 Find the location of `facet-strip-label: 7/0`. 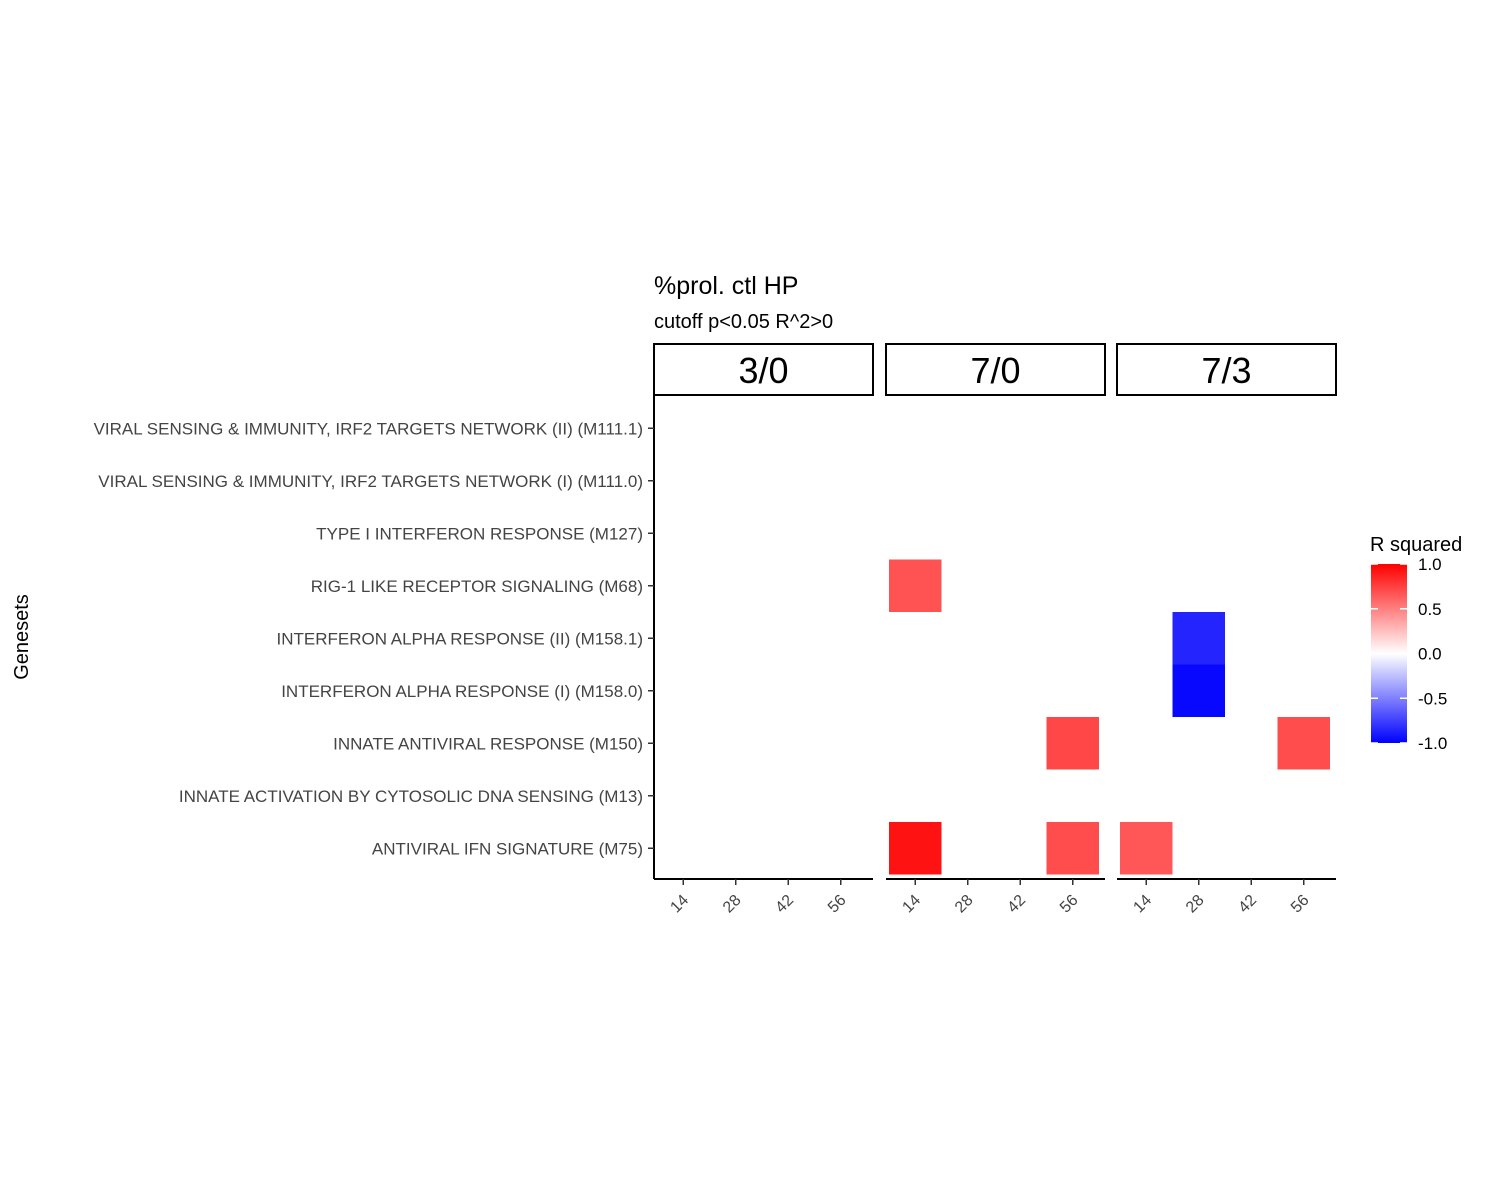

facet-strip-label: 7/0 is located at coordinates (995, 370).